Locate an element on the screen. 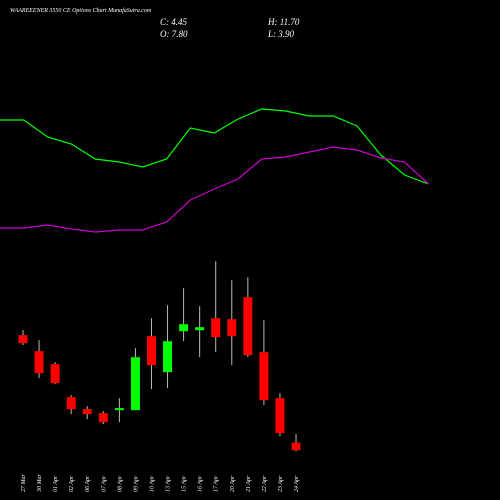 The height and width of the screenshot is (500, 500). x-tick-label: 20 Apr is located at coordinates (233, 483).